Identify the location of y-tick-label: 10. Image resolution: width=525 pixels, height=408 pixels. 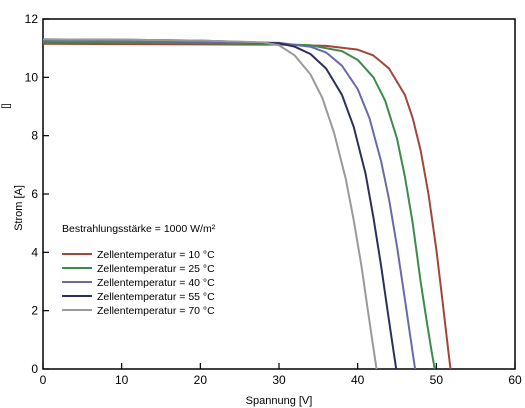
(32, 77).